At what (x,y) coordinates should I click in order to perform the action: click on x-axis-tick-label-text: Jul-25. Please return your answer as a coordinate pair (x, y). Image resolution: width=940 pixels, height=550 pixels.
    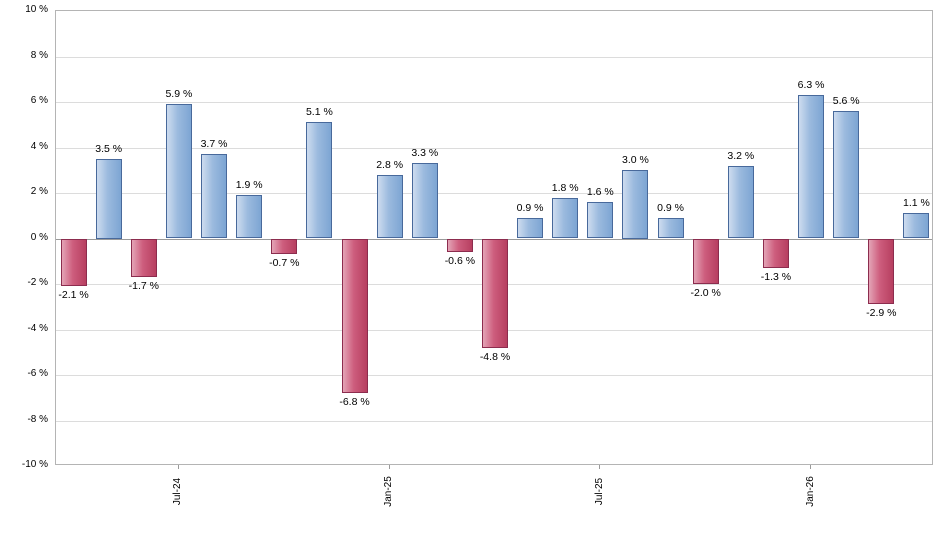
    Looking at the image, I should click on (599, 491).